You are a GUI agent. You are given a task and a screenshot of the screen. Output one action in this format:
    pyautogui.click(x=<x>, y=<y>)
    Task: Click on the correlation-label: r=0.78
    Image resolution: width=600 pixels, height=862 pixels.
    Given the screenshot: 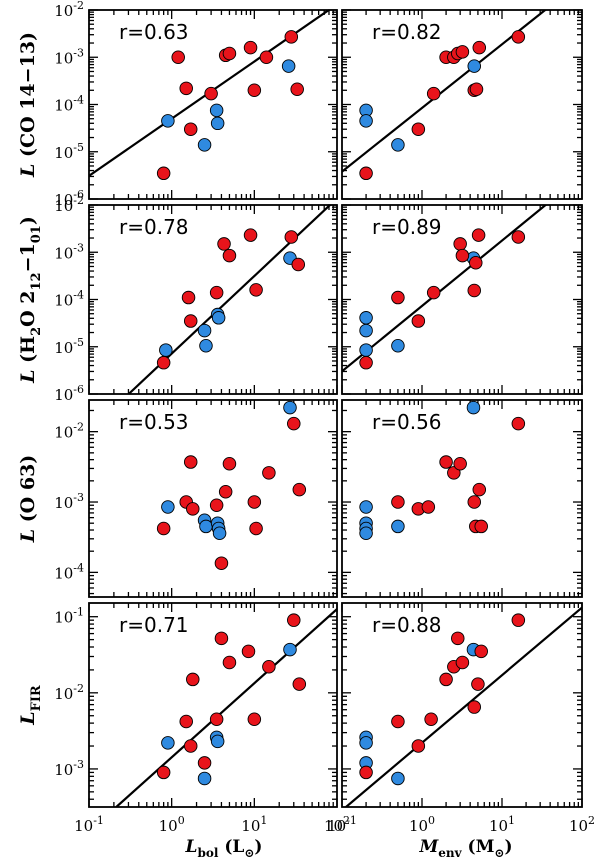 What is the action you would take?
    pyautogui.click(x=154, y=227)
    